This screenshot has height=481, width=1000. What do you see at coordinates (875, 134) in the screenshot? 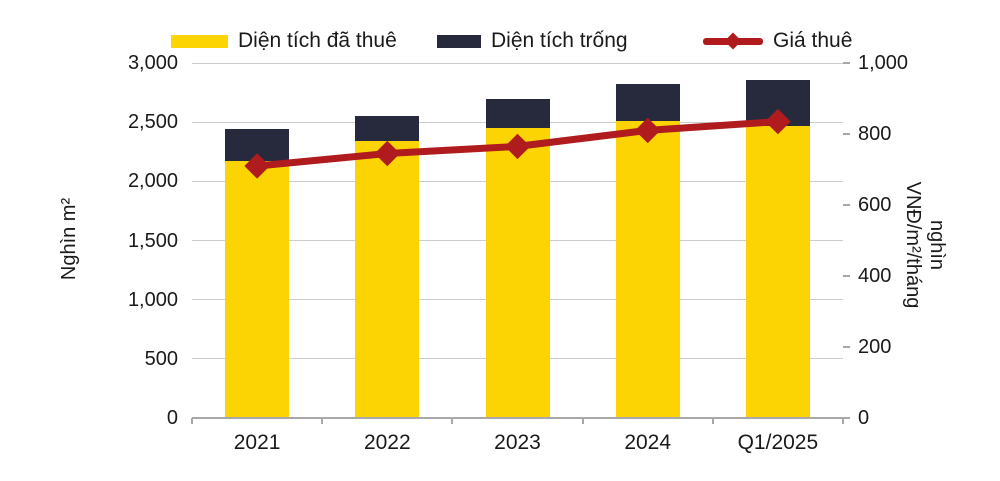
I see `right-axis-tick-label: 800` at bounding box center [875, 134].